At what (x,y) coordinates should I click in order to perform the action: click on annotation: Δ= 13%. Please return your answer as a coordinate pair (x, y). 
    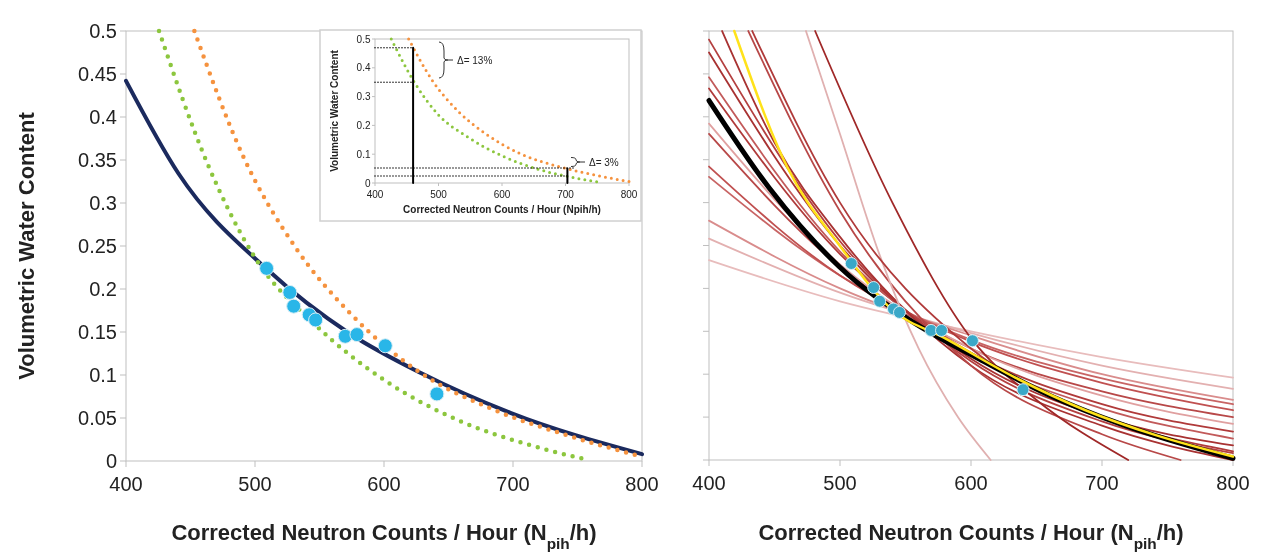
    Looking at the image, I should click on (475, 60).